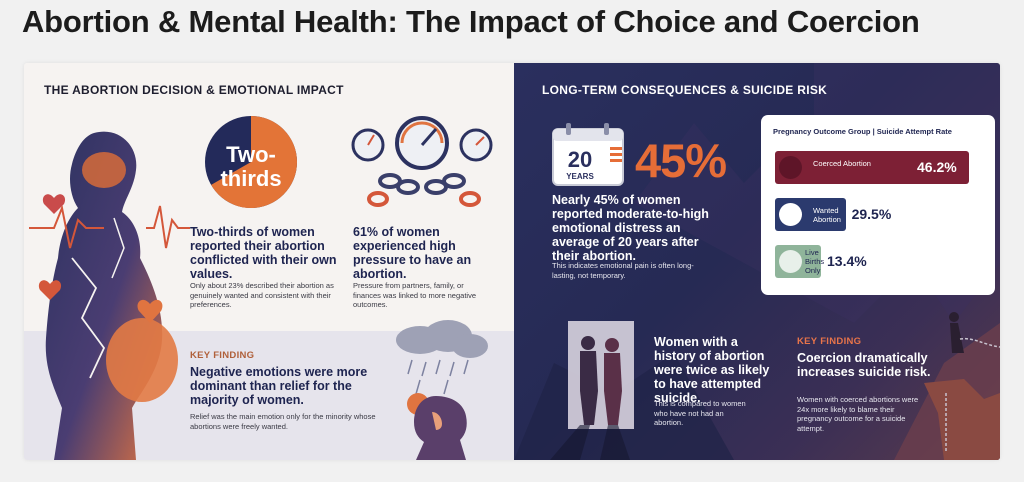 Image resolution: width=1024 pixels, height=482 pixels. I want to click on row-live-births-bar: Live Births Only, so click(799, 261).